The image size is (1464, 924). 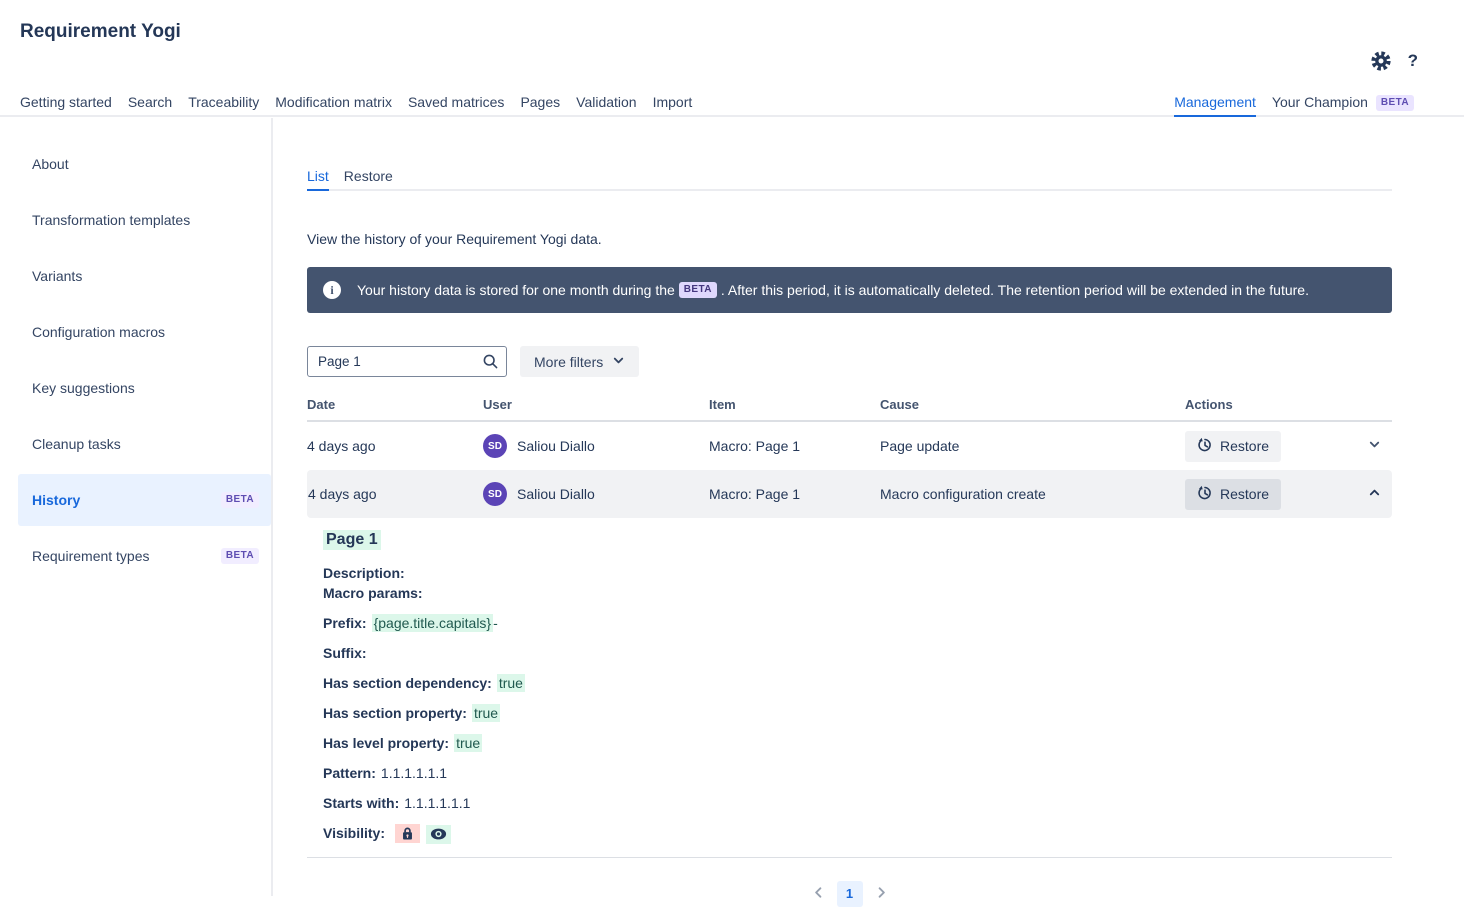 I want to click on sidebar-item-history: History BETA, so click(x=144, y=500).